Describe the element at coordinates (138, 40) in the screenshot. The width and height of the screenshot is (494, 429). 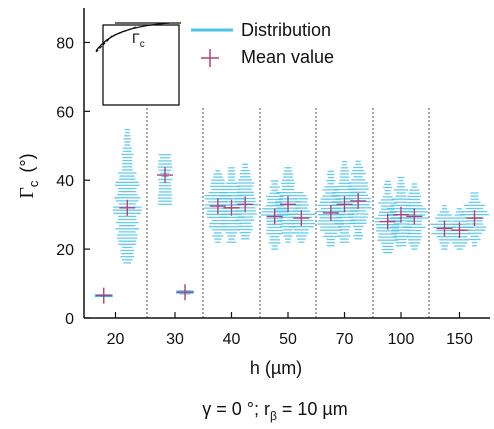
I see `inset-angle-label: Γc` at that location.